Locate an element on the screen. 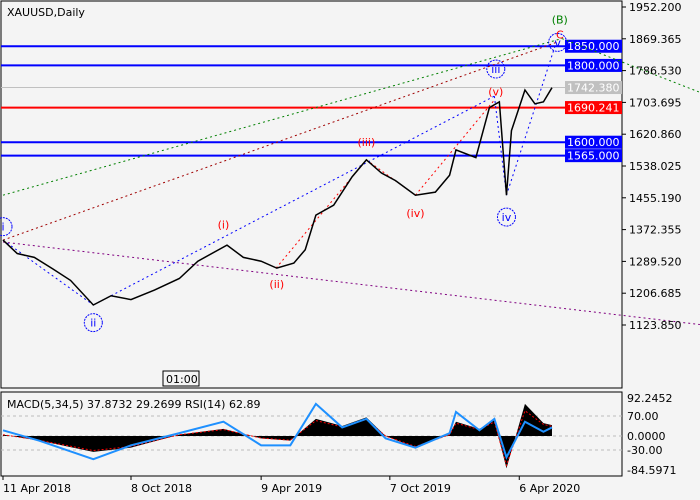  x-tick-label: 7 Oct 2019 is located at coordinates (420, 488).